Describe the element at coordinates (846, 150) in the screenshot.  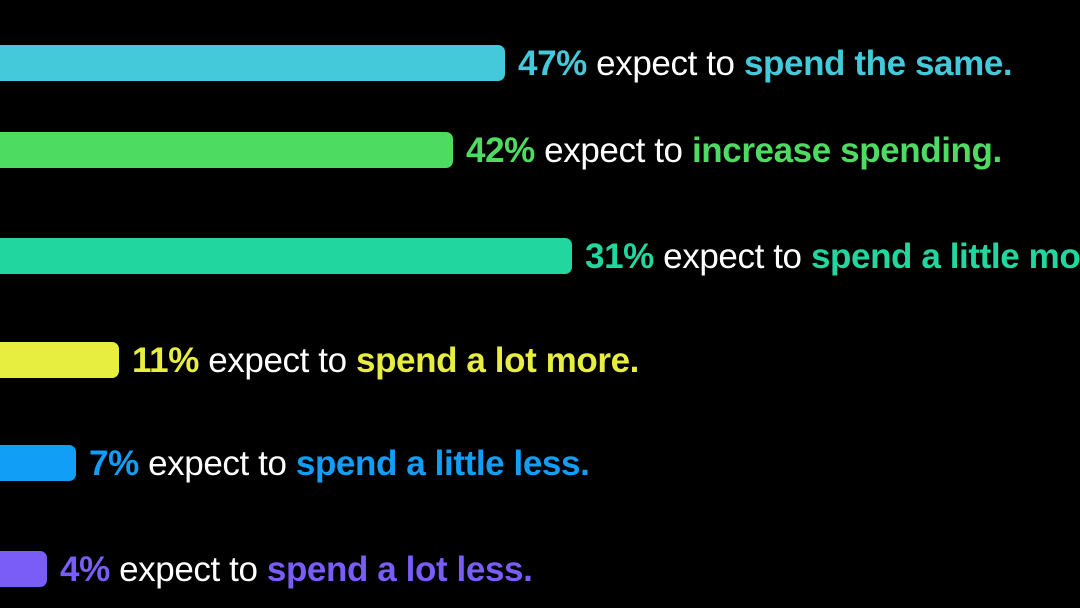
I see `bar-phrase-text: increase spending.` at that location.